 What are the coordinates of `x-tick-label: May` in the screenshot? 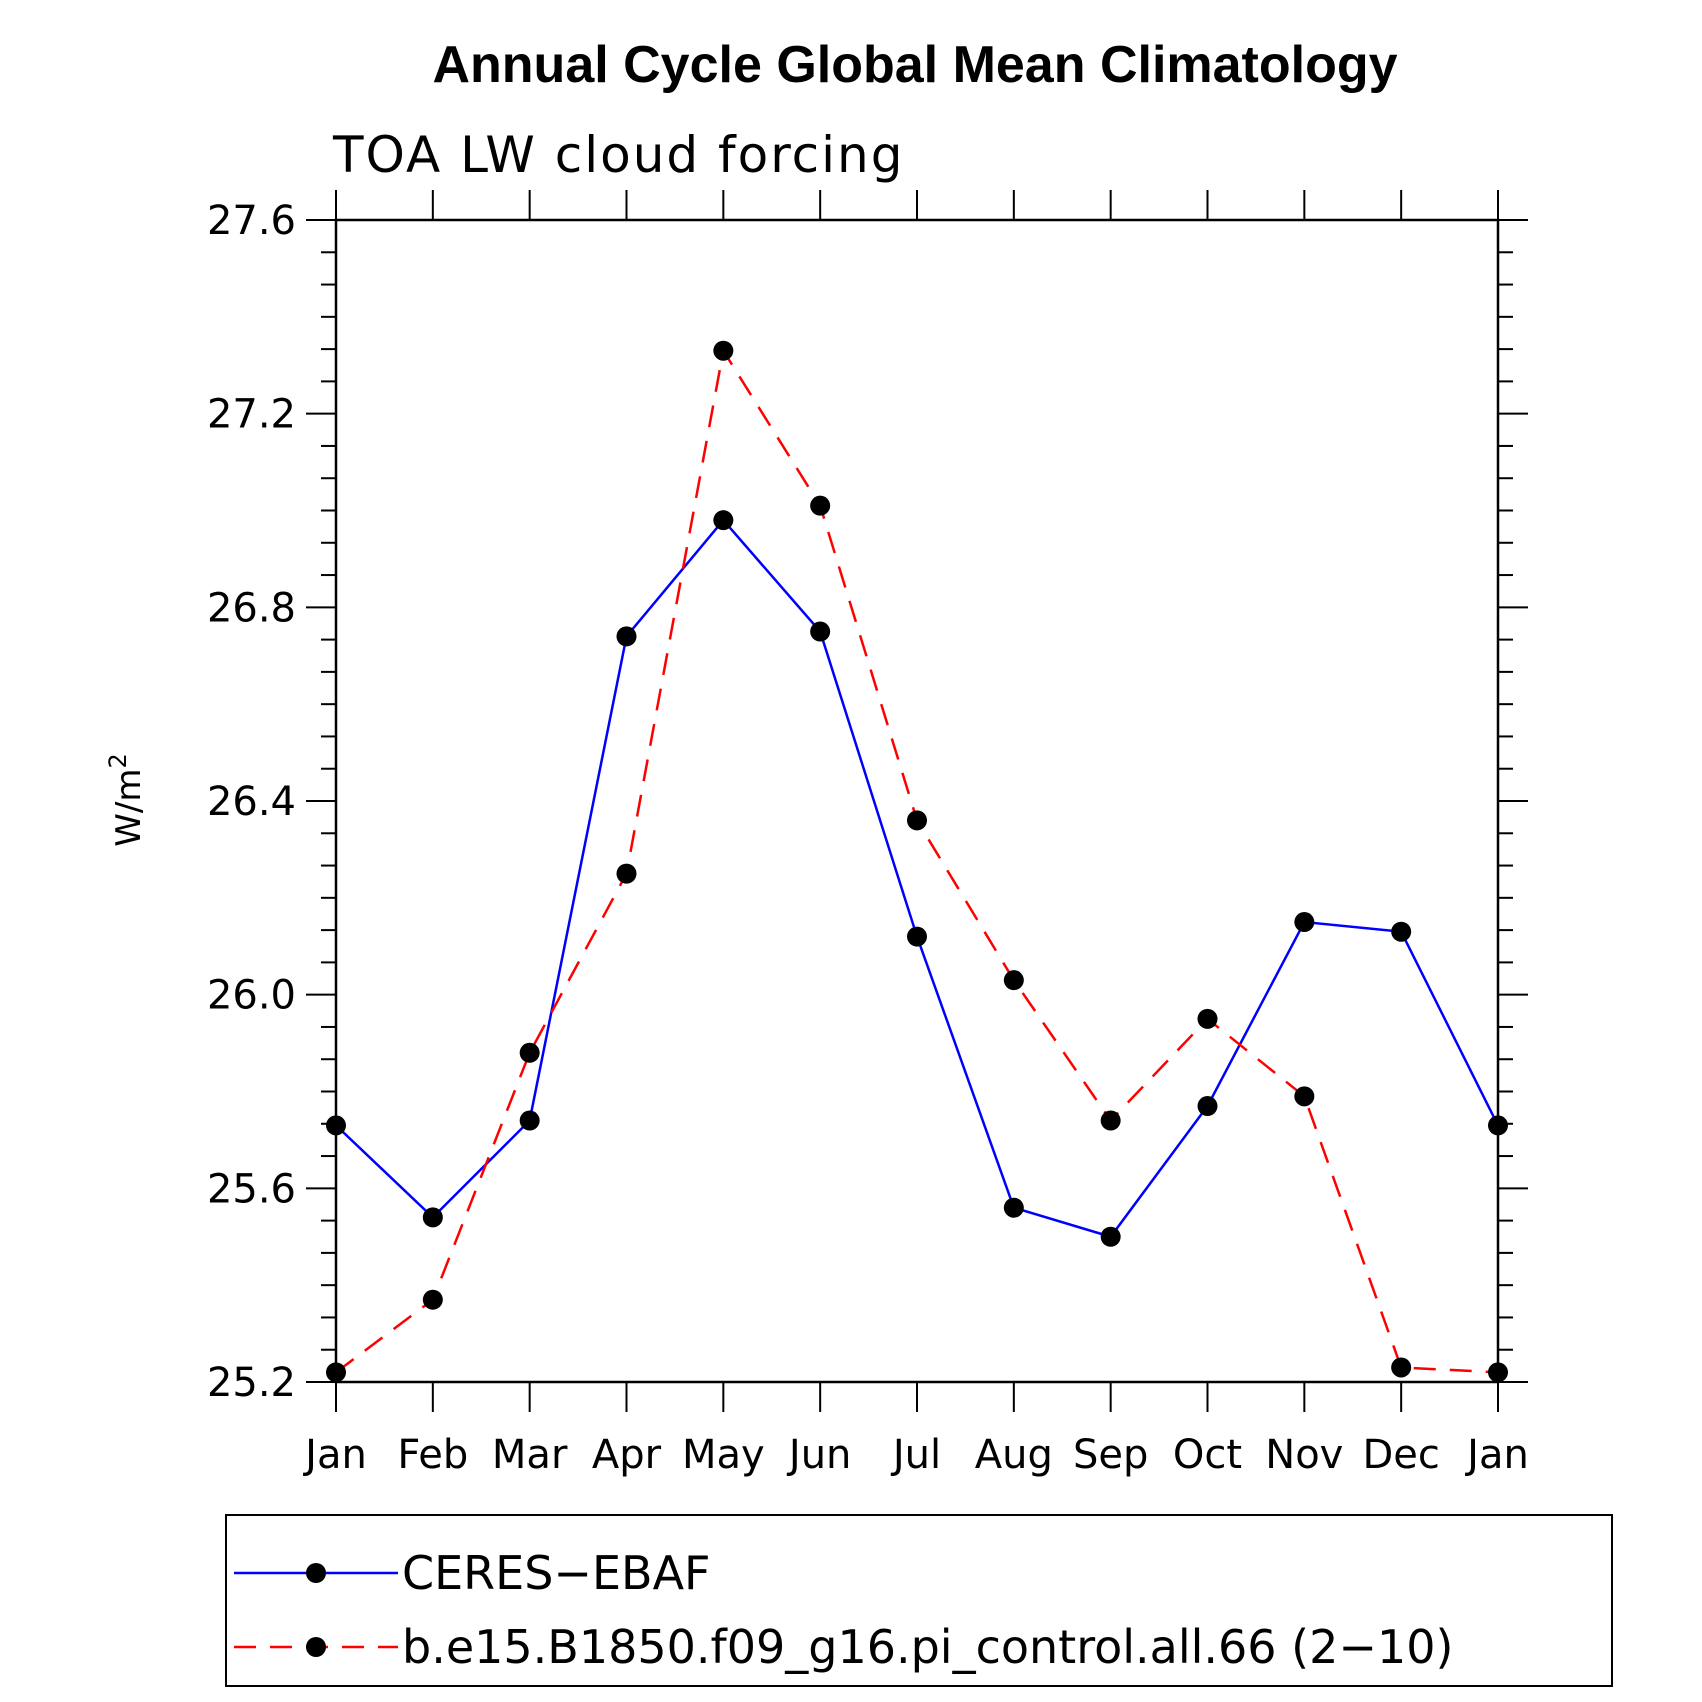 It's located at (723, 1455).